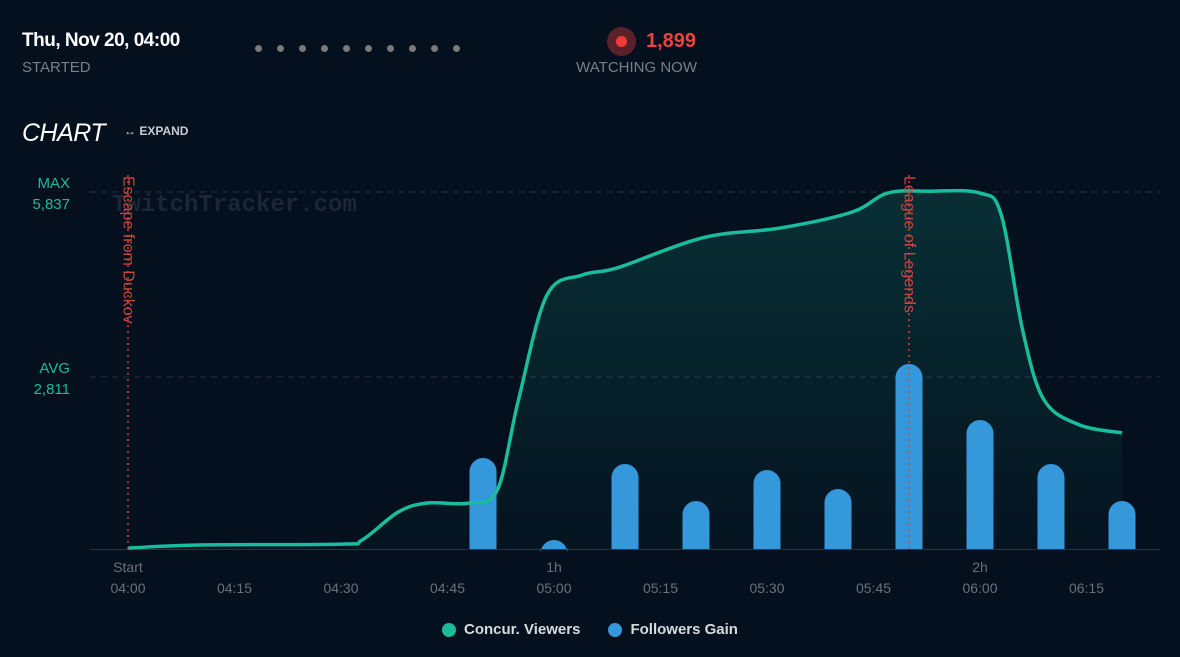 The height and width of the screenshot is (657, 1180). What do you see at coordinates (128, 250) in the screenshot?
I see `game-annotation-label: Escape from Duckov` at bounding box center [128, 250].